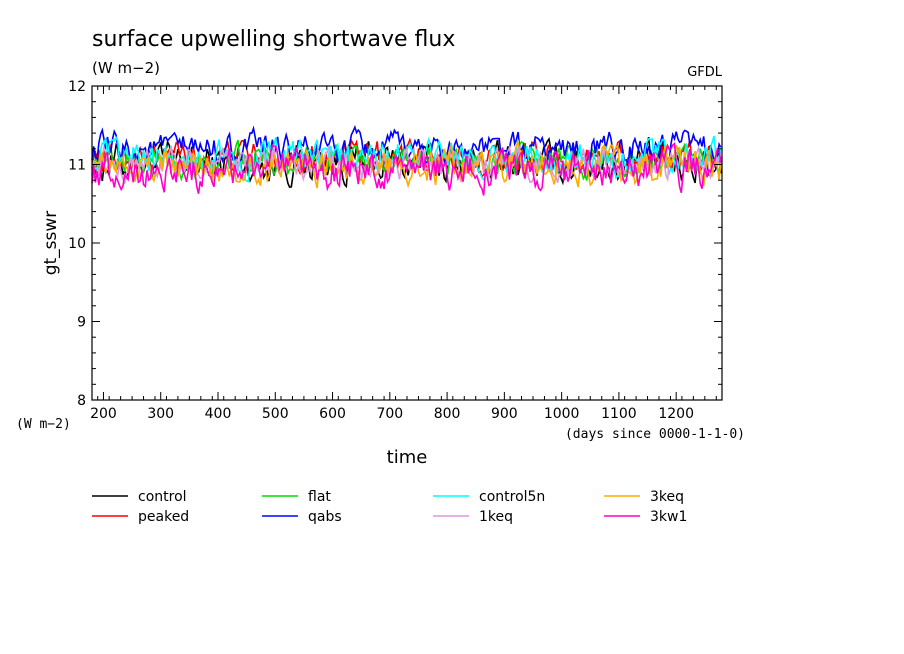 Image resolution: width=904 pixels, height=654 pixels. I want to click on source-label: GFDL, so click(705, 72).